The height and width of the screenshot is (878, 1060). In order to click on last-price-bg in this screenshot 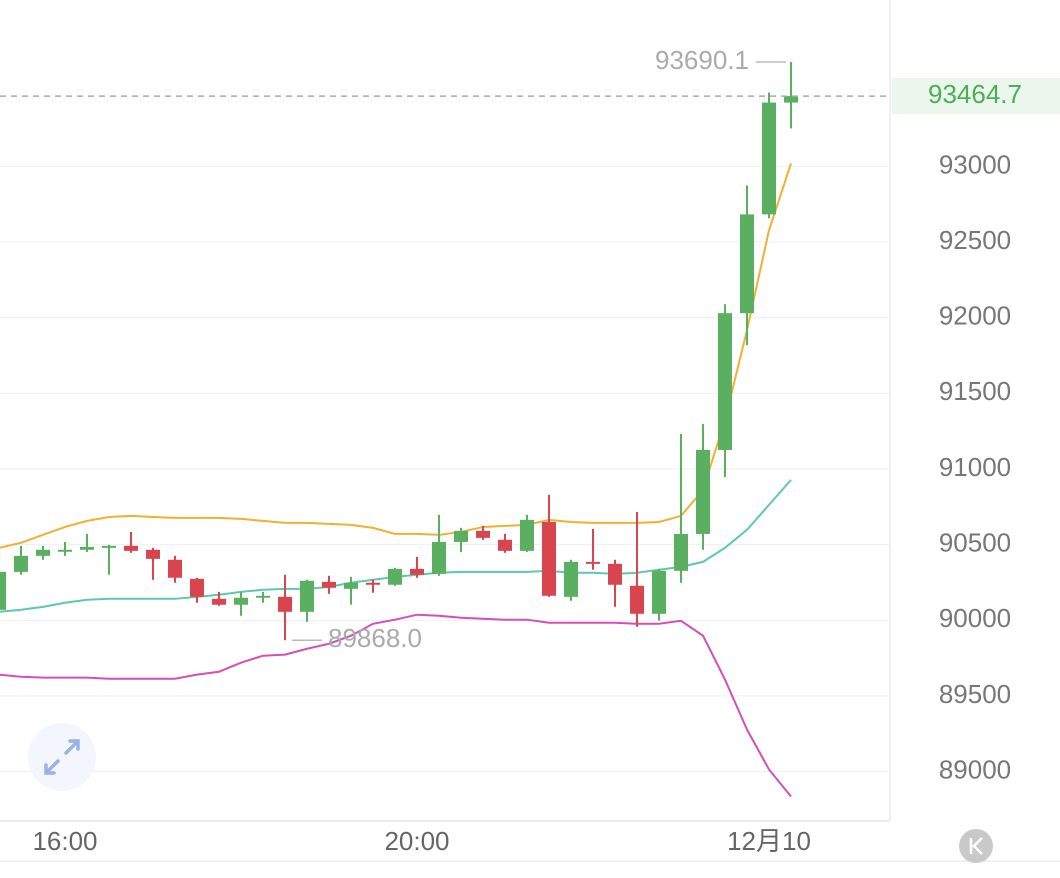, I will do `click(976, 96)`.